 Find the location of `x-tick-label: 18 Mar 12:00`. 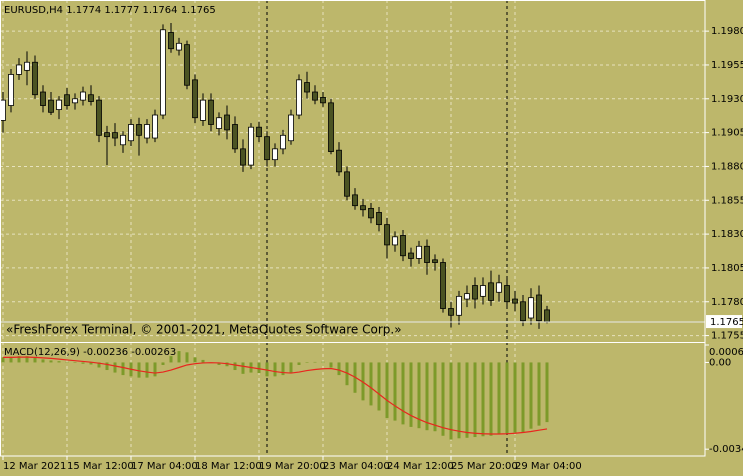

x-tick-label: 18 Mar 12:00 is located at coordinates (228, 466).